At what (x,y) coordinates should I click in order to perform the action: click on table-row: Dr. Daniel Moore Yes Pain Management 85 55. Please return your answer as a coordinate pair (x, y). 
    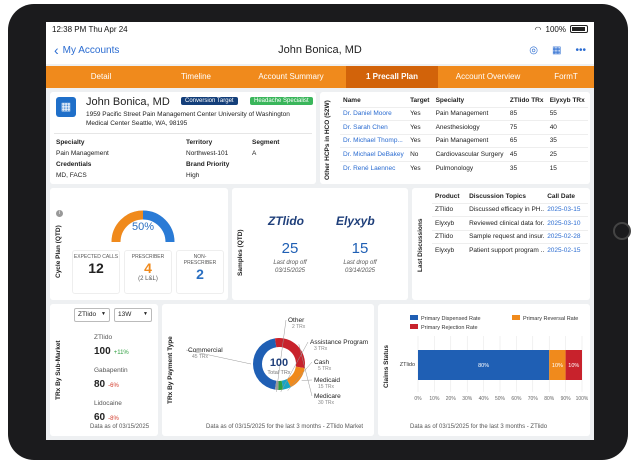
    Looking at the image, I should click on (464, 114).